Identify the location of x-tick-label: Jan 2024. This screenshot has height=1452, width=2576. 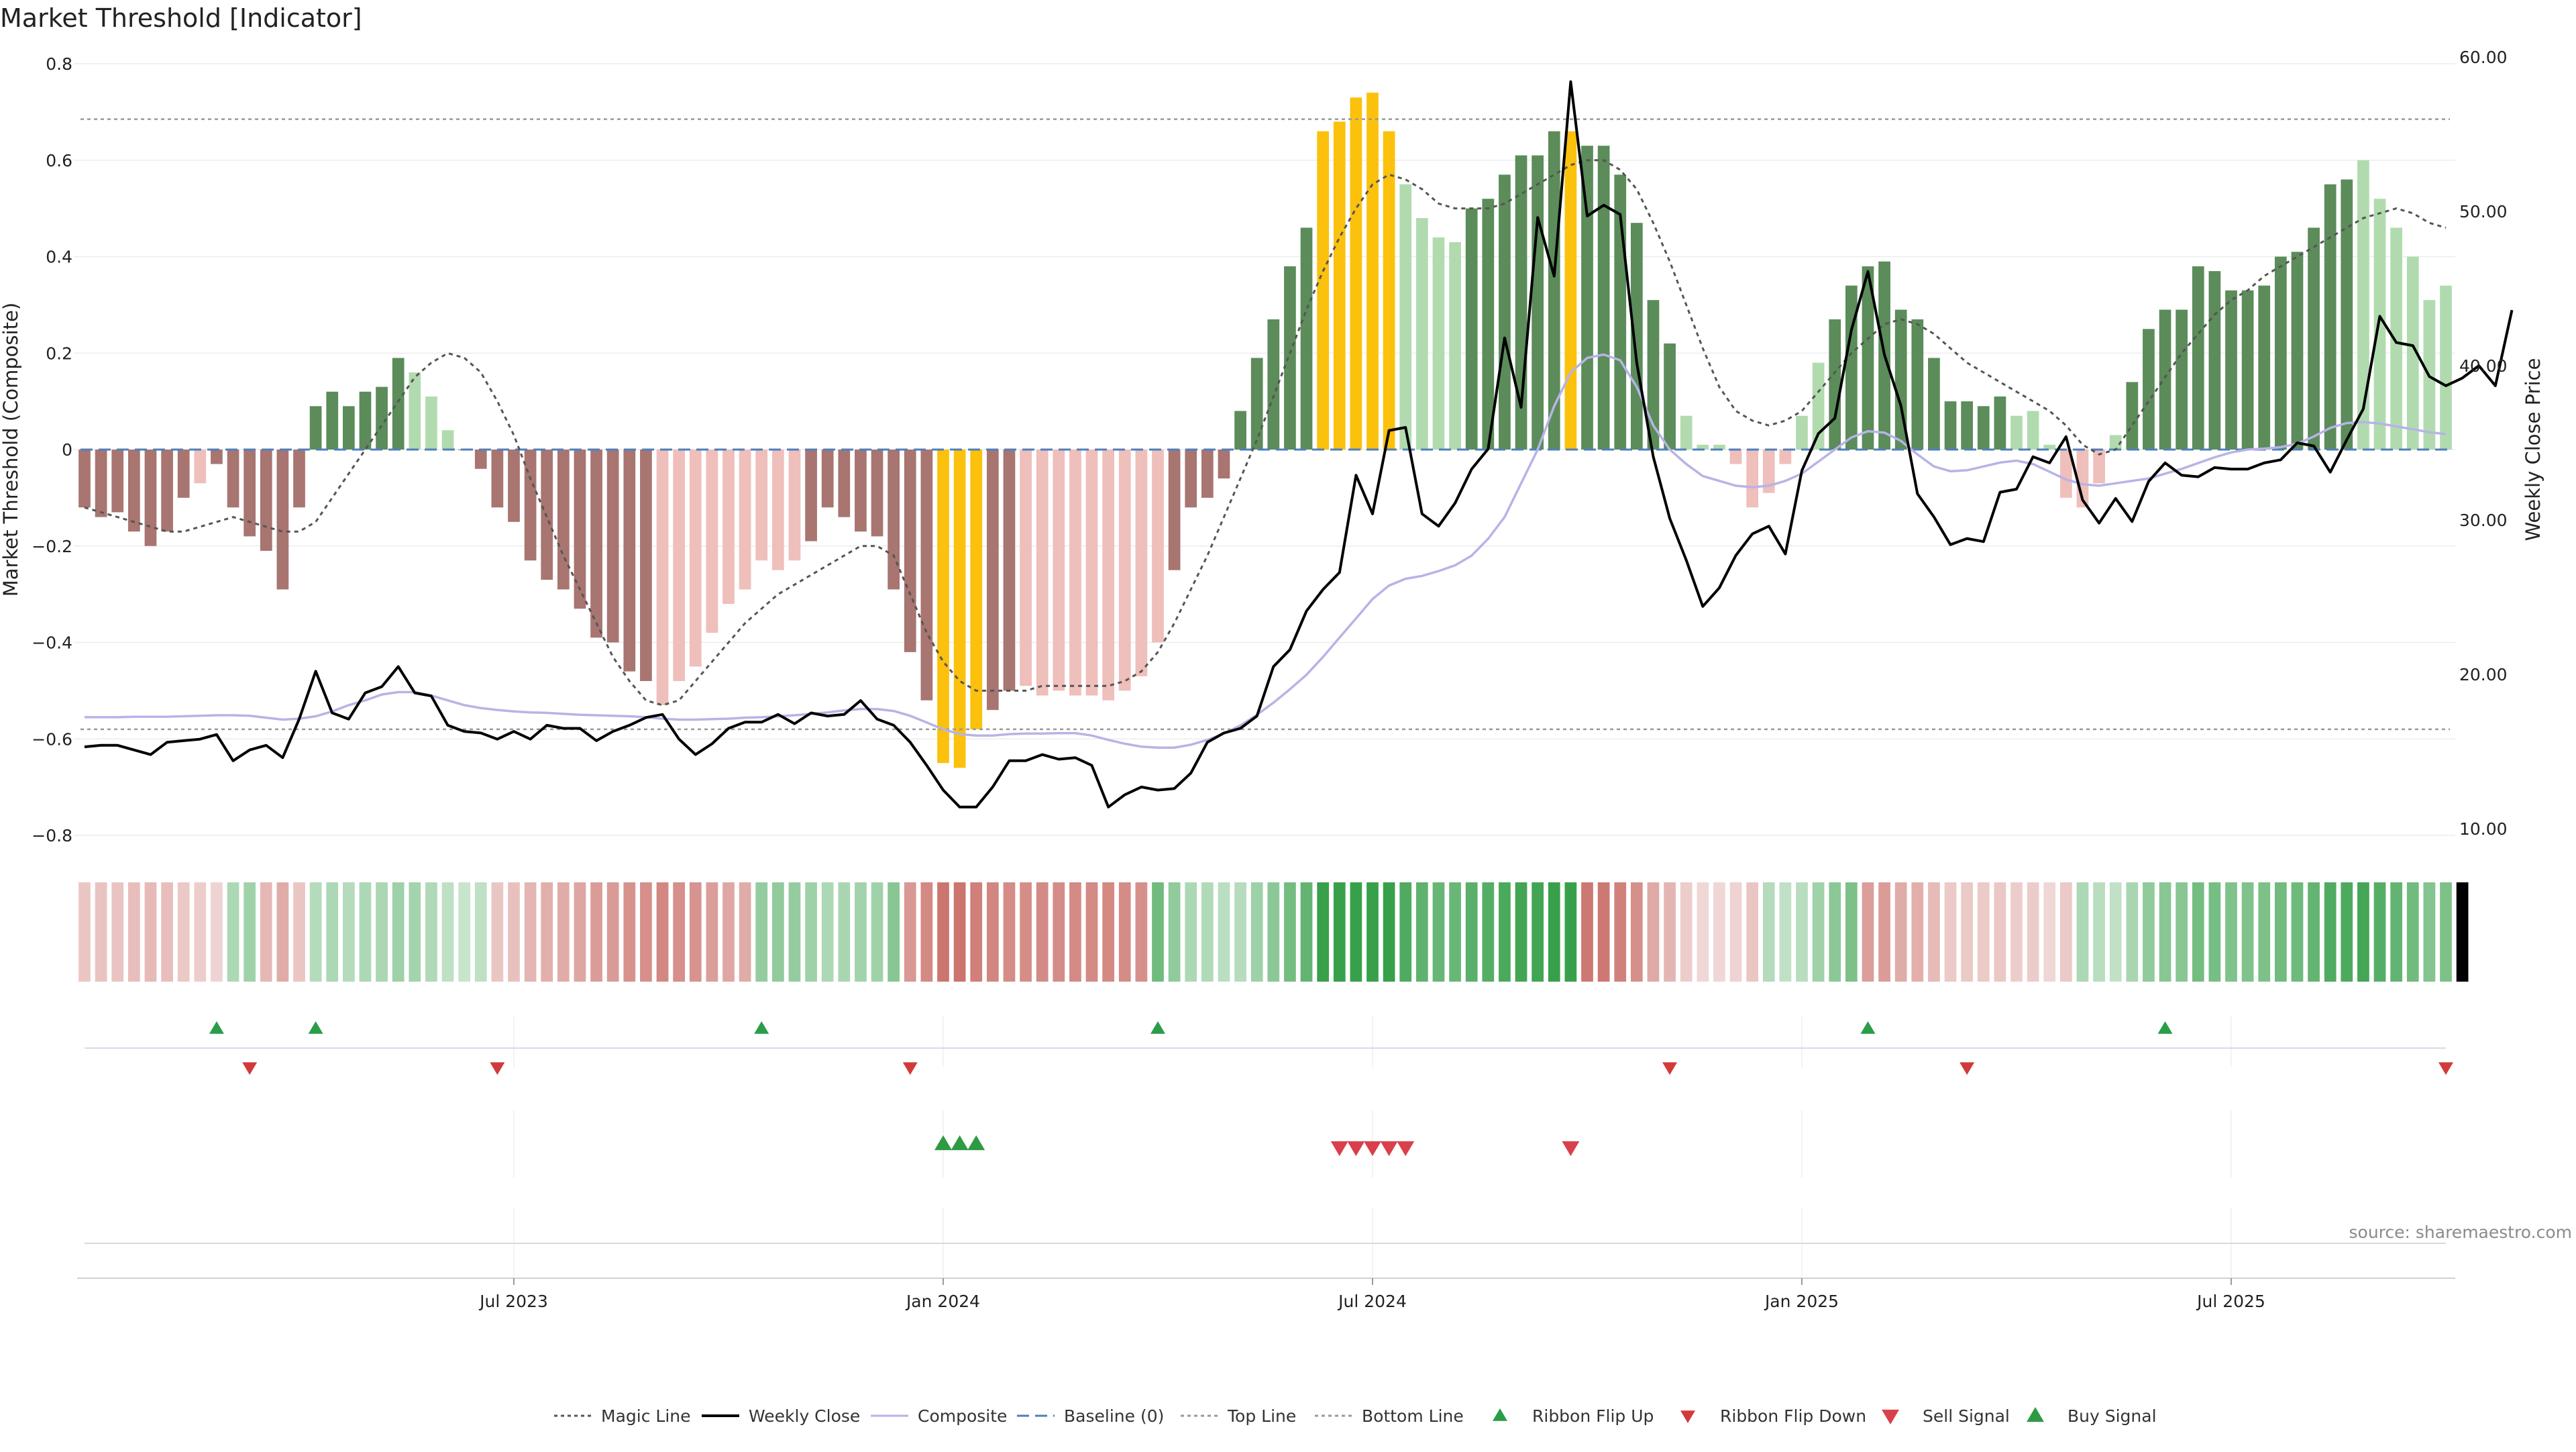
(942, 1302).